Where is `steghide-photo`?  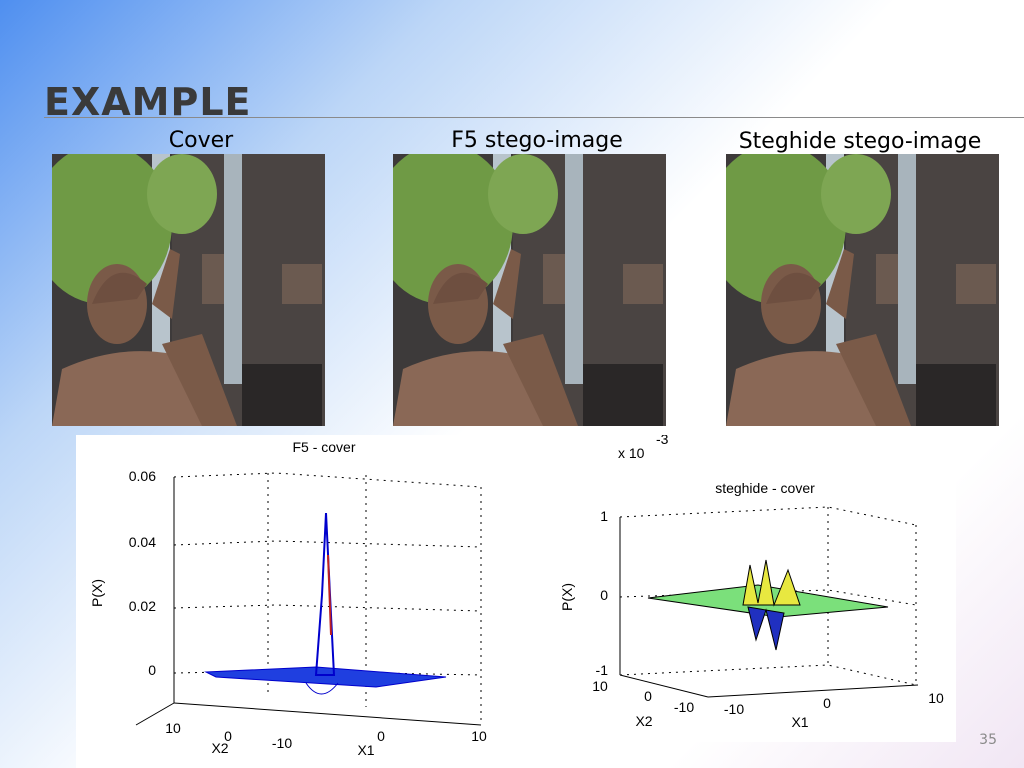 steghide-photo is located at coordinates (862, 290).